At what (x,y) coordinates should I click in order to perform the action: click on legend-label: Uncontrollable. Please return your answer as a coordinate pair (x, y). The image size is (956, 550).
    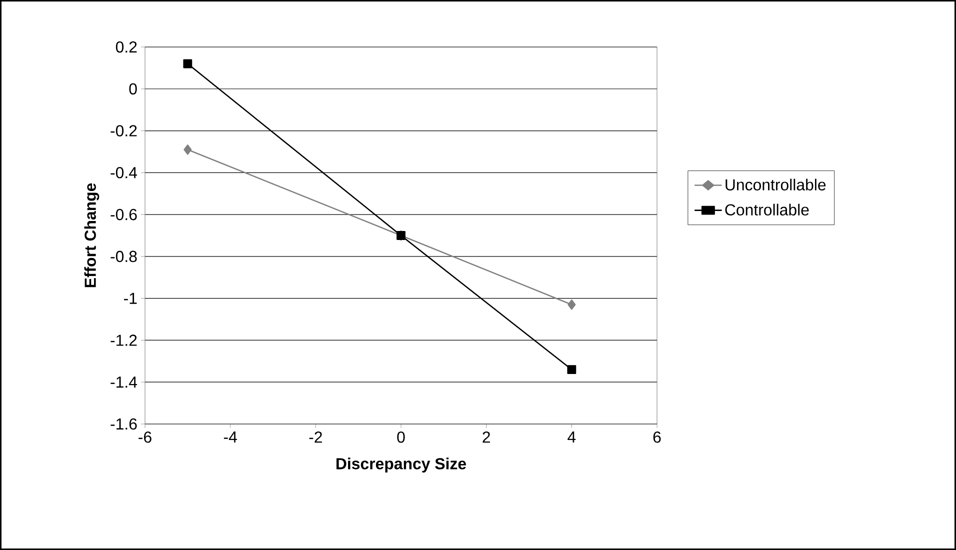
    Looking at the image, I should click on (776, 184).